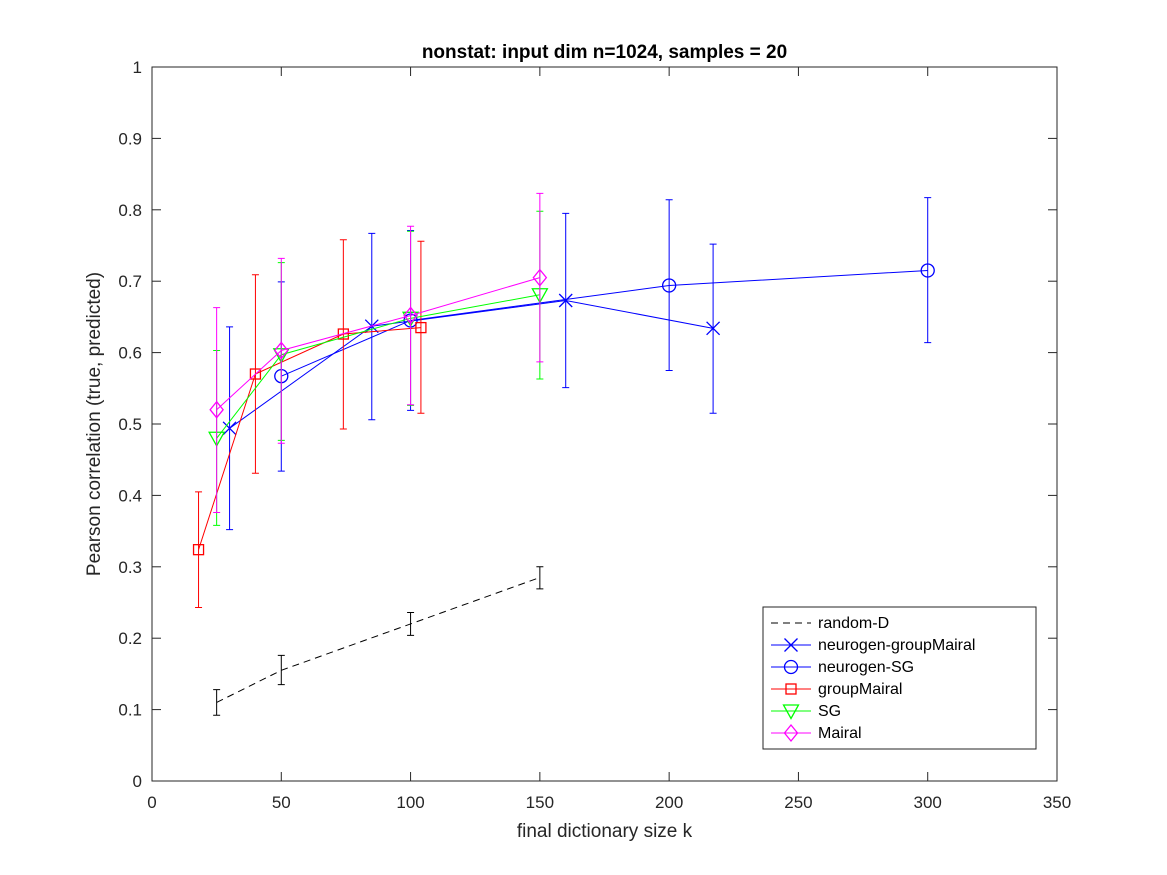 Image resolution: width=1167 pixels, height=875 pixels. What do you see at coordinates (130, 567) in the screenshot?
I see `y-tick-label: 0.3` at bounding box center [130, 567].